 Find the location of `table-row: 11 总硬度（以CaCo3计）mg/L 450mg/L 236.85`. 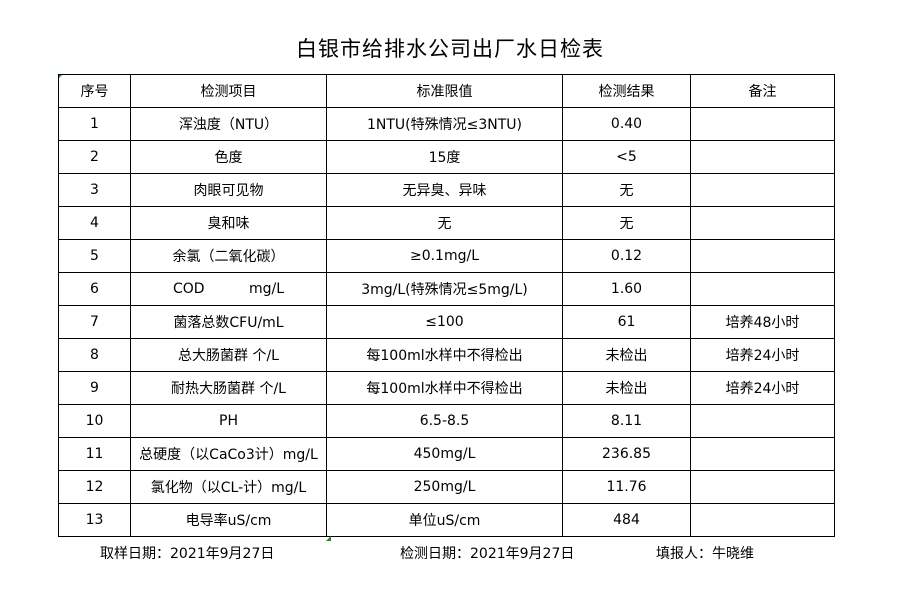

table-row: 11 总硬度（以CaCo3计）mg/L 450mg/L 236.85 is located at coordinates (446, 454).